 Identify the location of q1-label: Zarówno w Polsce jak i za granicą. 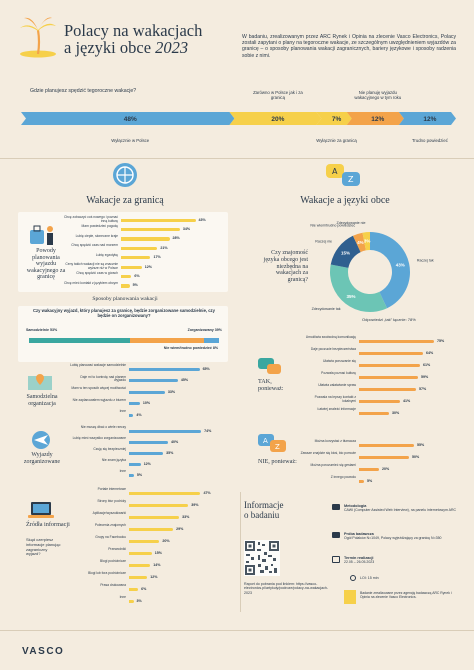
(278, 95).